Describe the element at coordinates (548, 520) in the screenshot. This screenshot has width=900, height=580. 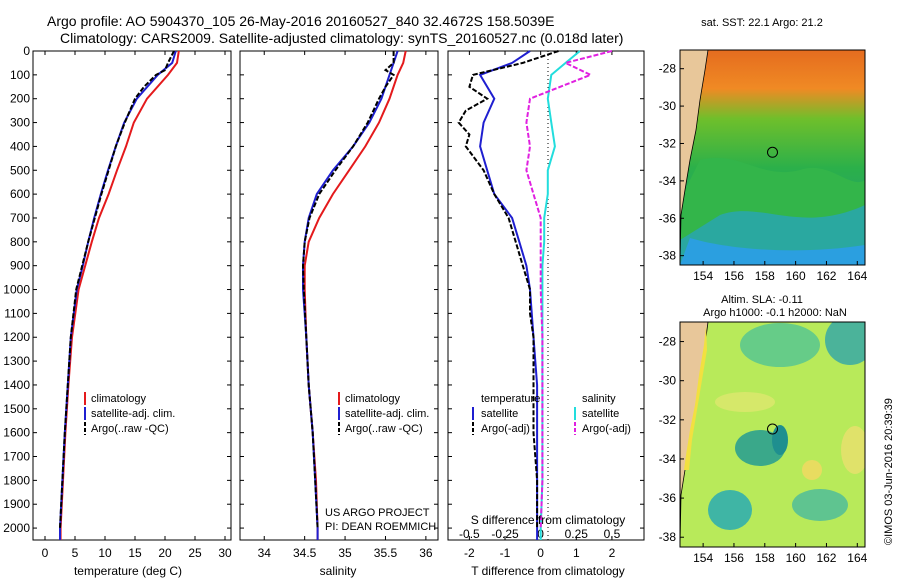
I see `s-difference-xlabel: S difference from climatology` at that location.